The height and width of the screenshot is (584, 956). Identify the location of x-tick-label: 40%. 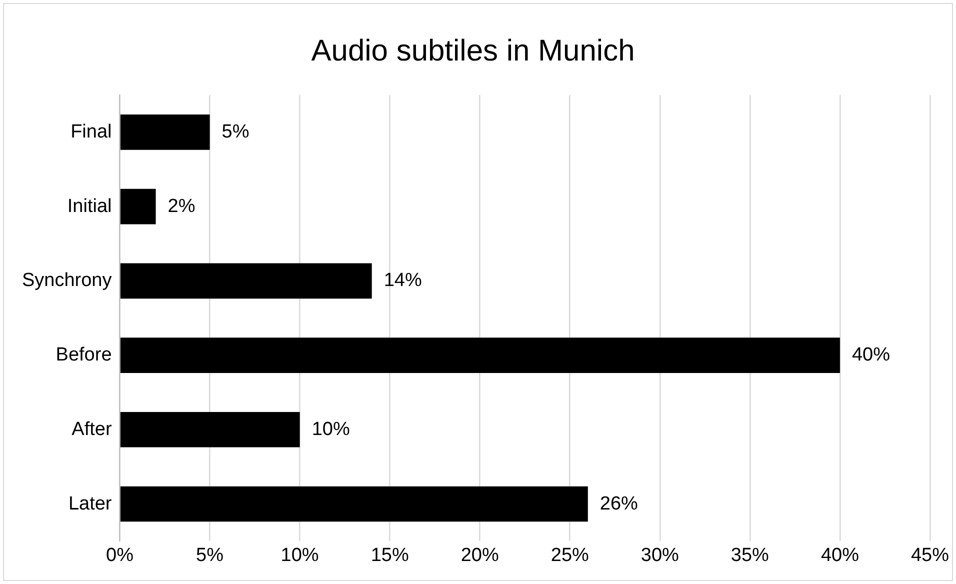
(840, 555).